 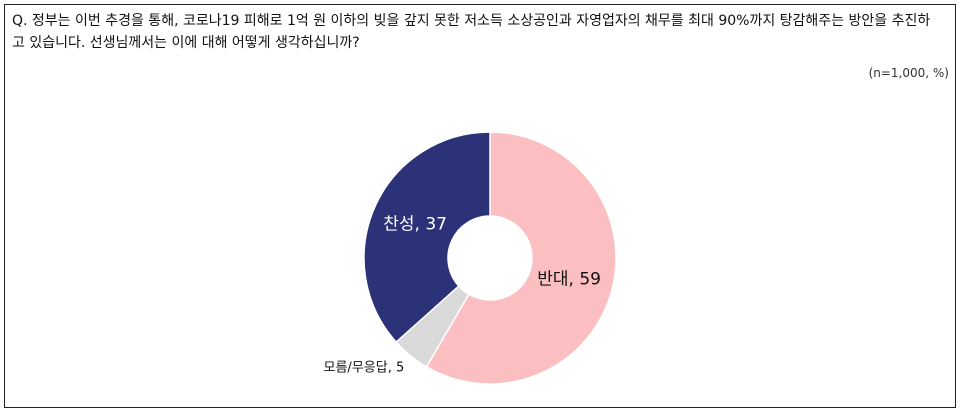 I want to click on sample-note: (n=1,000, %), so click(x=908, y=73).